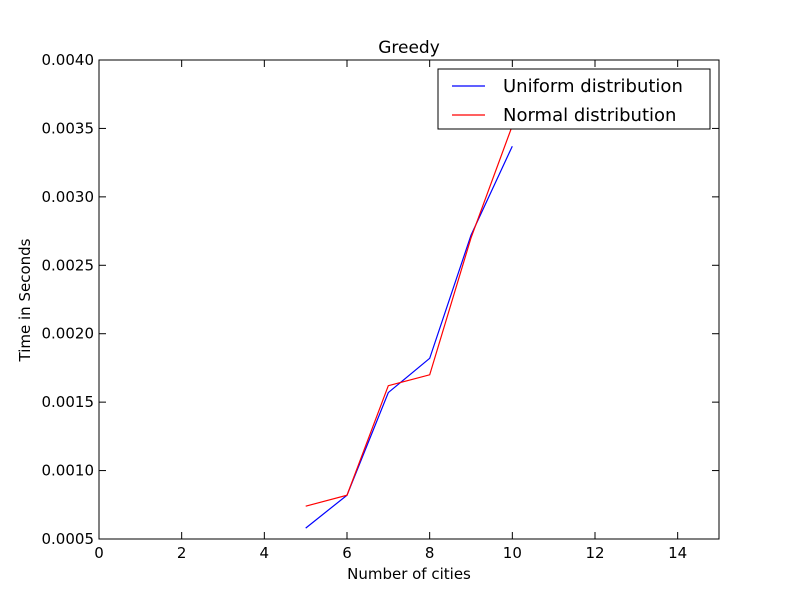  I want to click on x-tick-label: 2, so click(182, 553).